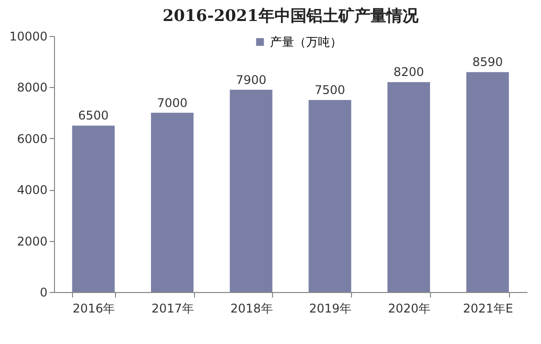 The height and width of the screenshot is (344, 541). I want to click on data-label: 6500, so click(93, 115).